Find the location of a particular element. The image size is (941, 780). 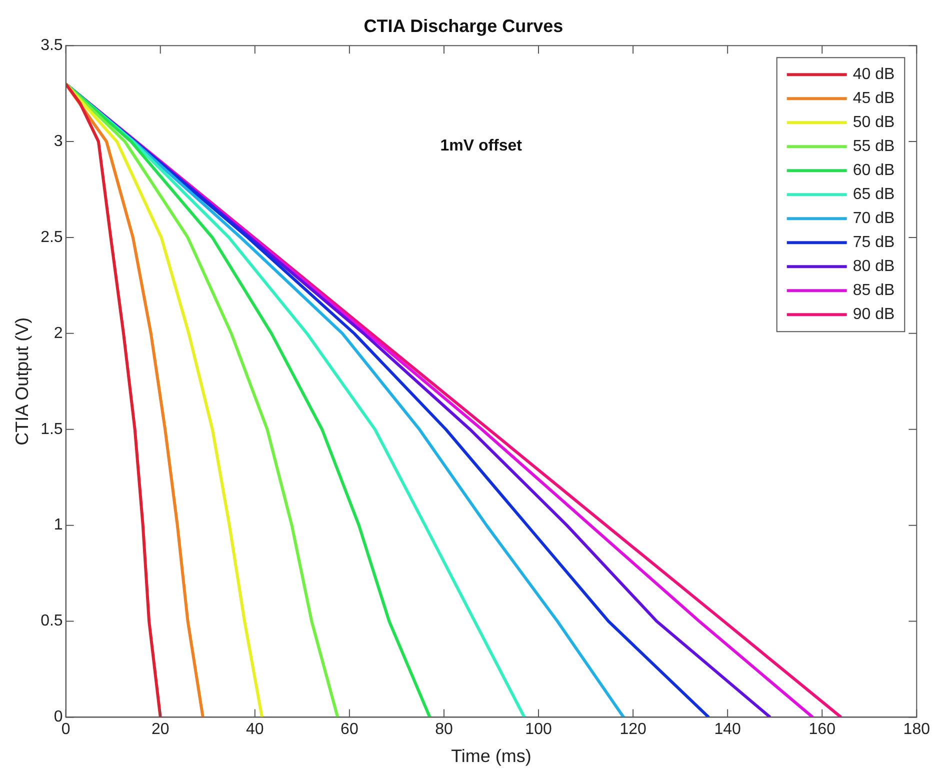

legend-label: 70 dB is located at coordinates (873, 219).